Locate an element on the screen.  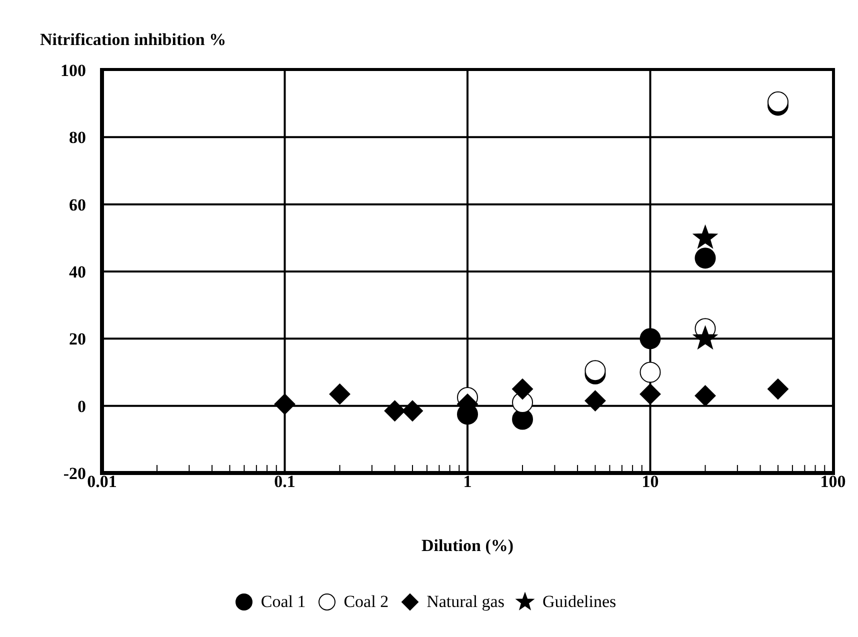
x-axis-title: Dilution (%) is located at coordinates (467, 545).